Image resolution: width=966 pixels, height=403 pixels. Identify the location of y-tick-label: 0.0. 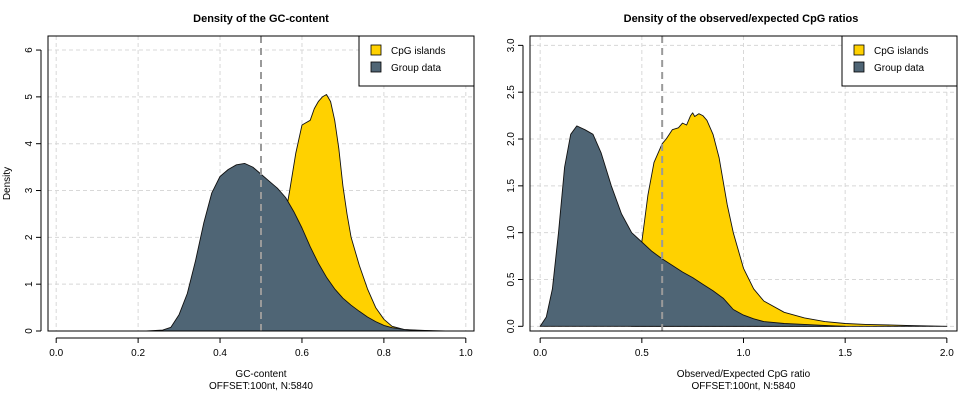
(511, 326).